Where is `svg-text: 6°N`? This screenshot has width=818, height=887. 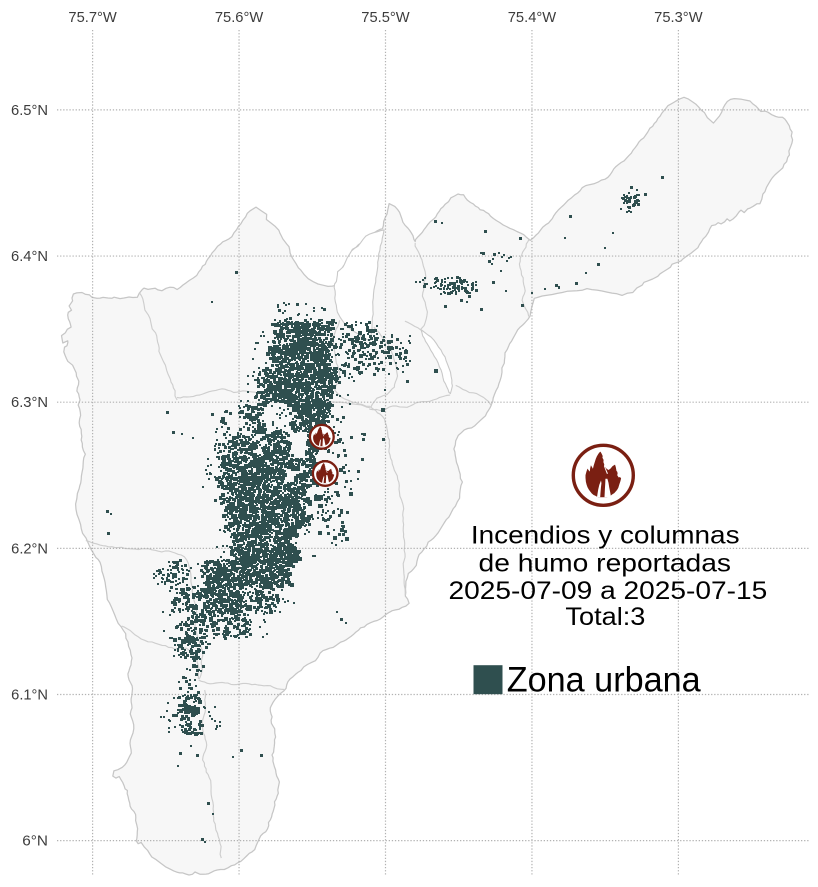 svg-text: 6°N is located at coordinates (35, 842).